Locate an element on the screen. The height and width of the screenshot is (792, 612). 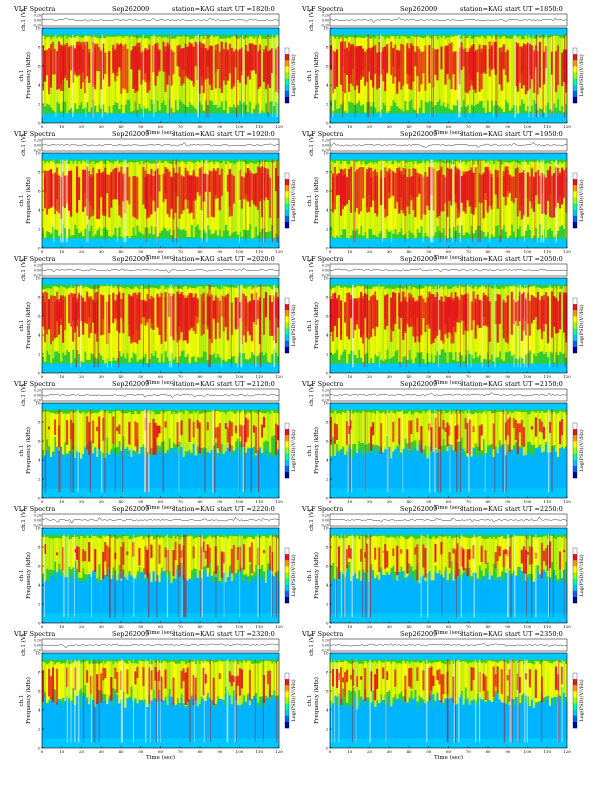
x-tick-label: 80 is located at coordinates (488, 751).